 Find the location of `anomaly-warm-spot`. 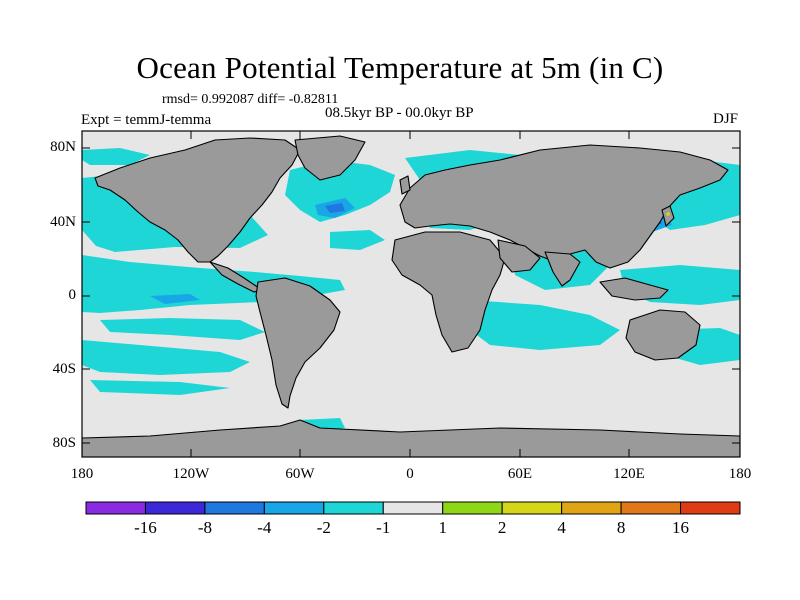

anomaly-warm-spot is located at coordinates (668, 214).